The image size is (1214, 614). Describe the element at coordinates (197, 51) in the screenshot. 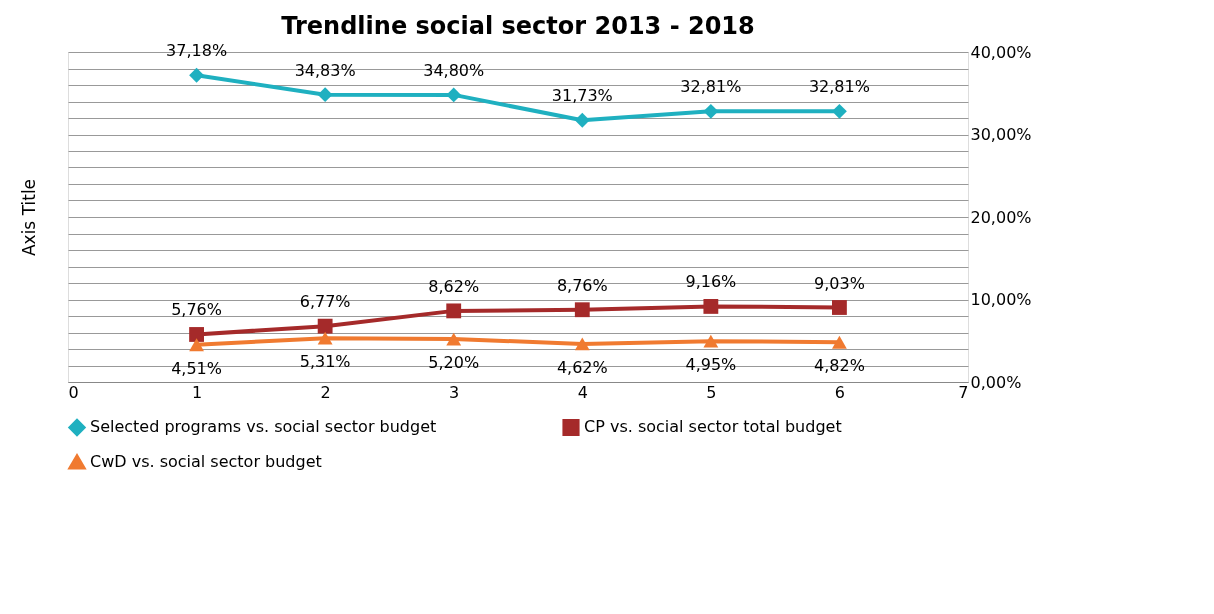

I see `data-label: 37,18%` at that location.